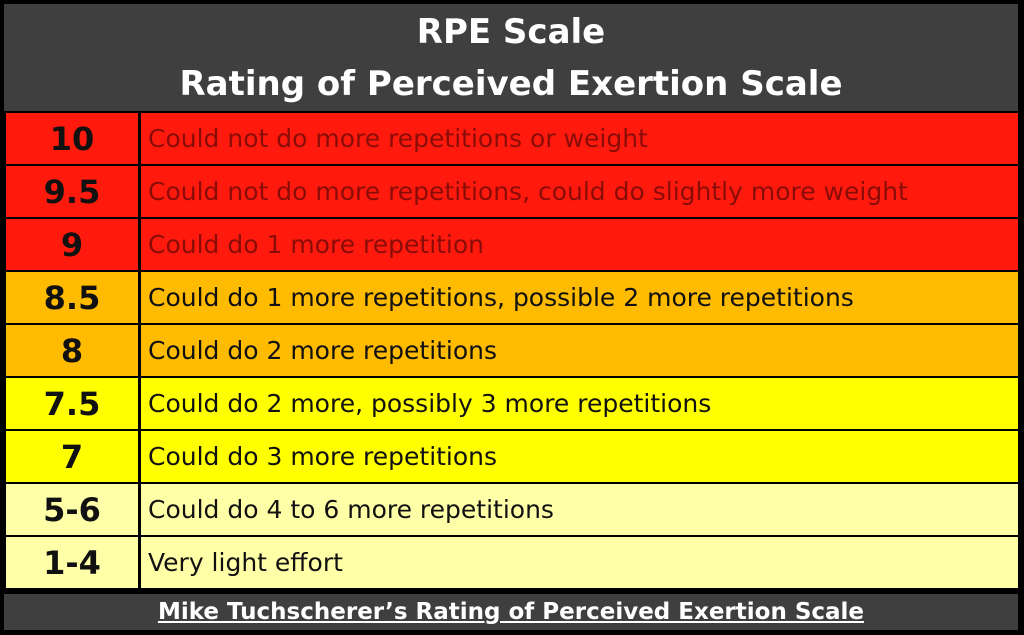 Image resolution: width=1024 pixels, height=635 pixels. Describe the element at coordinates (72, 191) in the screenshot. I see `rating-cell: 9.5` at that location.